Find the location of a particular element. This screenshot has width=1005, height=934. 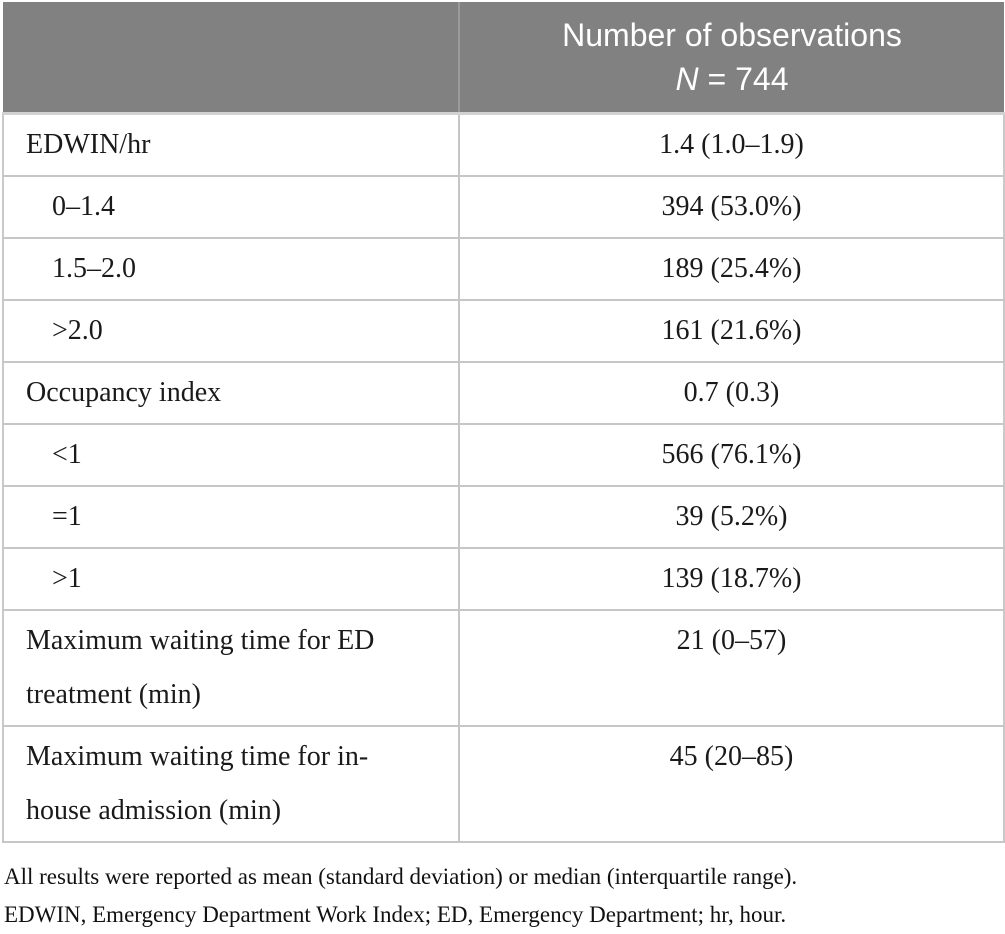

row-value: 139 (18.7%) is located at coordinates (731, 579).